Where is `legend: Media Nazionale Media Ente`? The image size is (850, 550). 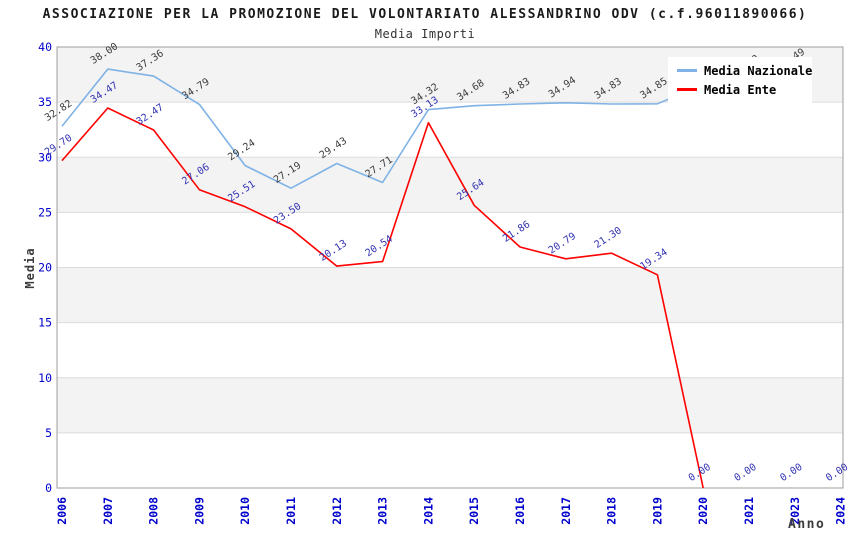 legend: Media Nazionale Media Ente is located at coordinates (740, 80).